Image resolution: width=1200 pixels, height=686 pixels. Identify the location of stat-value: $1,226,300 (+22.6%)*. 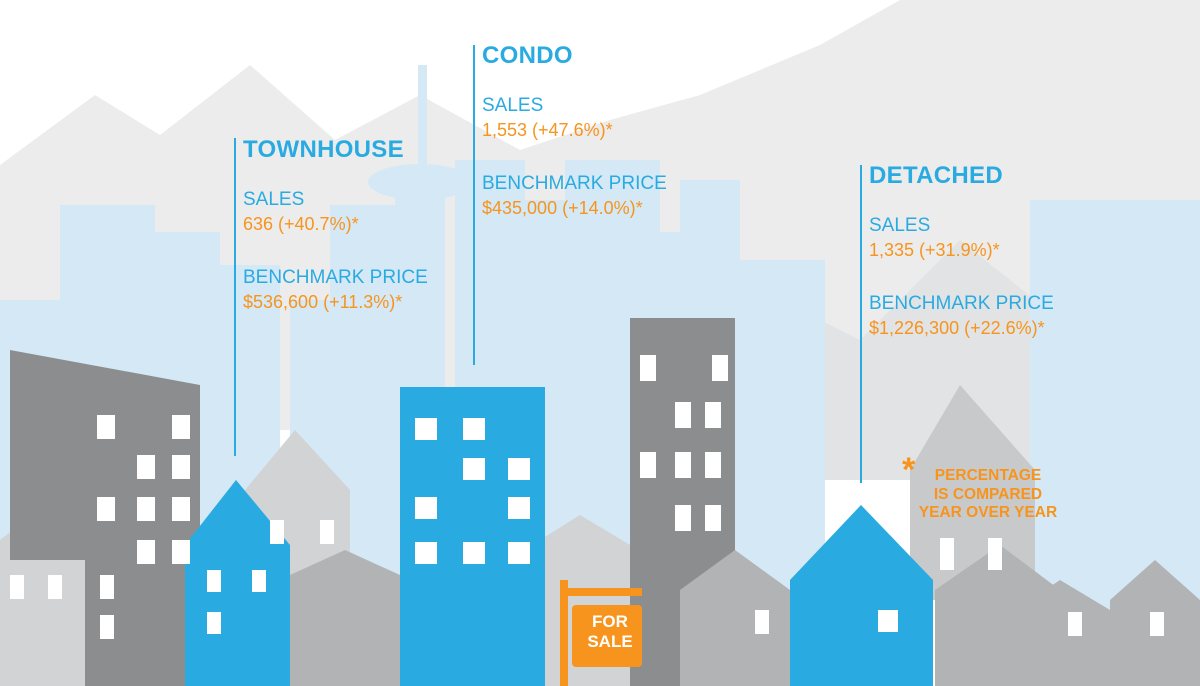
(957, 328).